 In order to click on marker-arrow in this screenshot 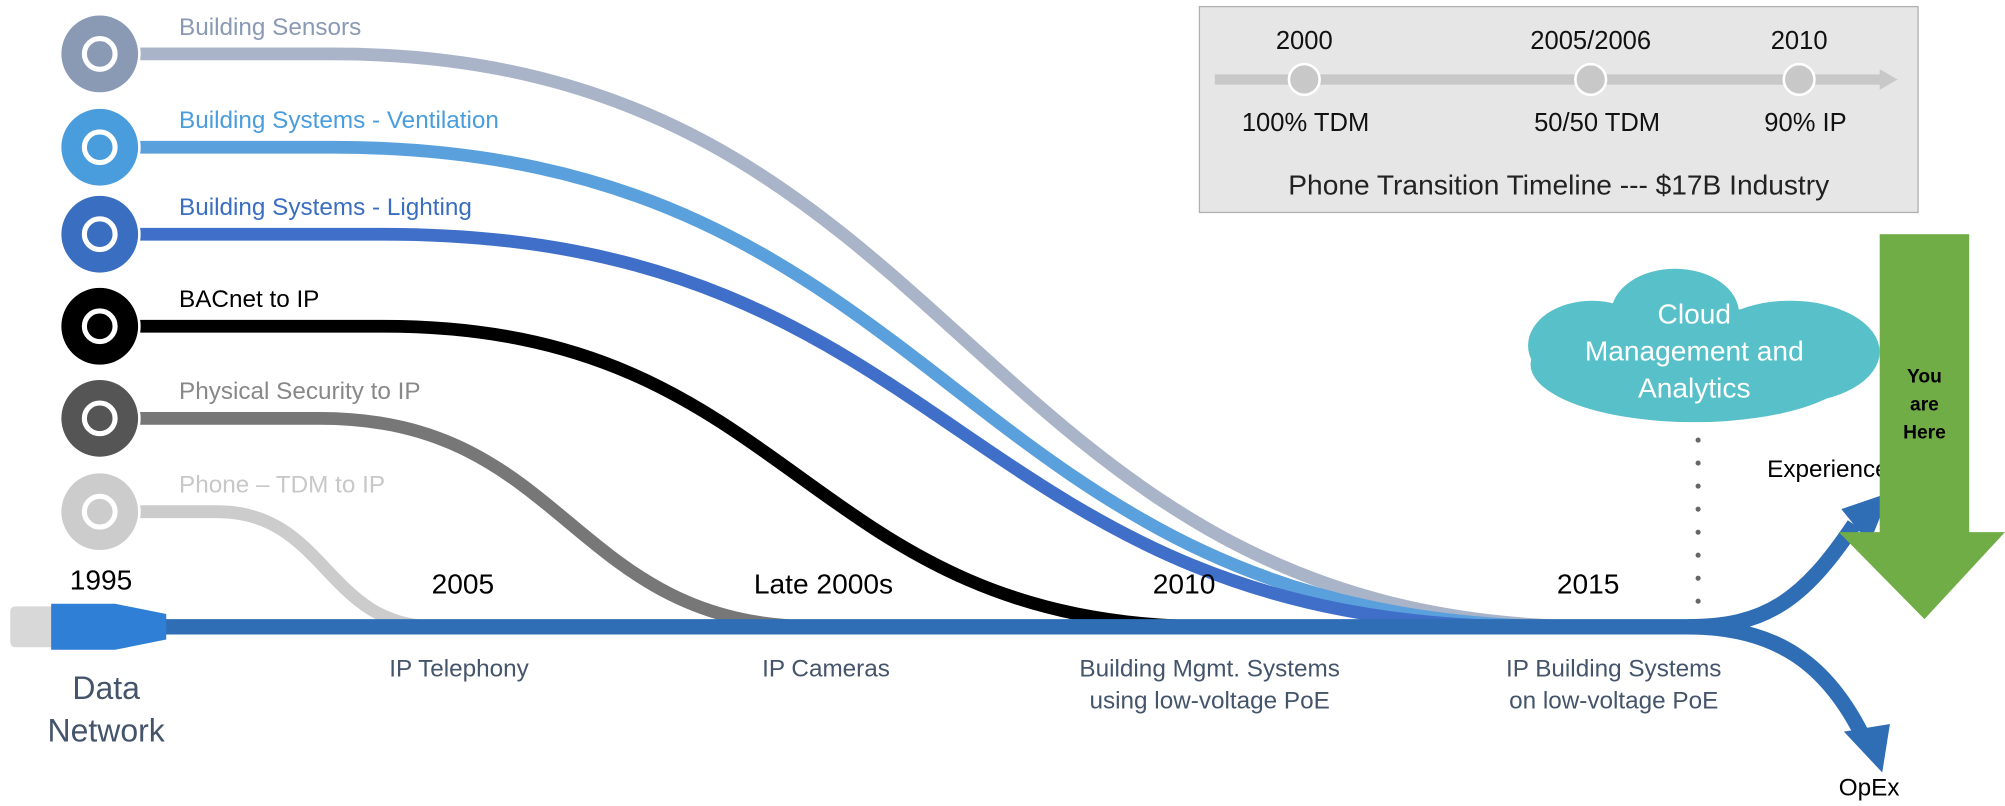, I will do `click(1924, 384)`.